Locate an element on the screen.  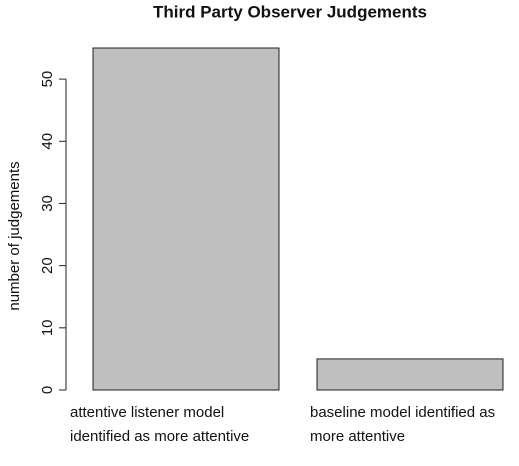
y-tick-label: 20 is located at coordinates (47, 265).